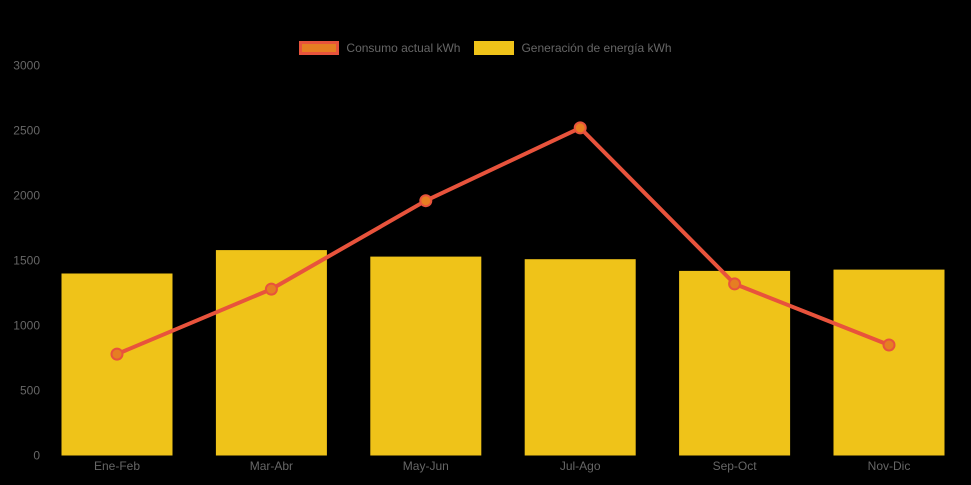 This screenshot has height=485, width=971. I want to click on y-axis-tick-label: 2500, so click(26, 131).